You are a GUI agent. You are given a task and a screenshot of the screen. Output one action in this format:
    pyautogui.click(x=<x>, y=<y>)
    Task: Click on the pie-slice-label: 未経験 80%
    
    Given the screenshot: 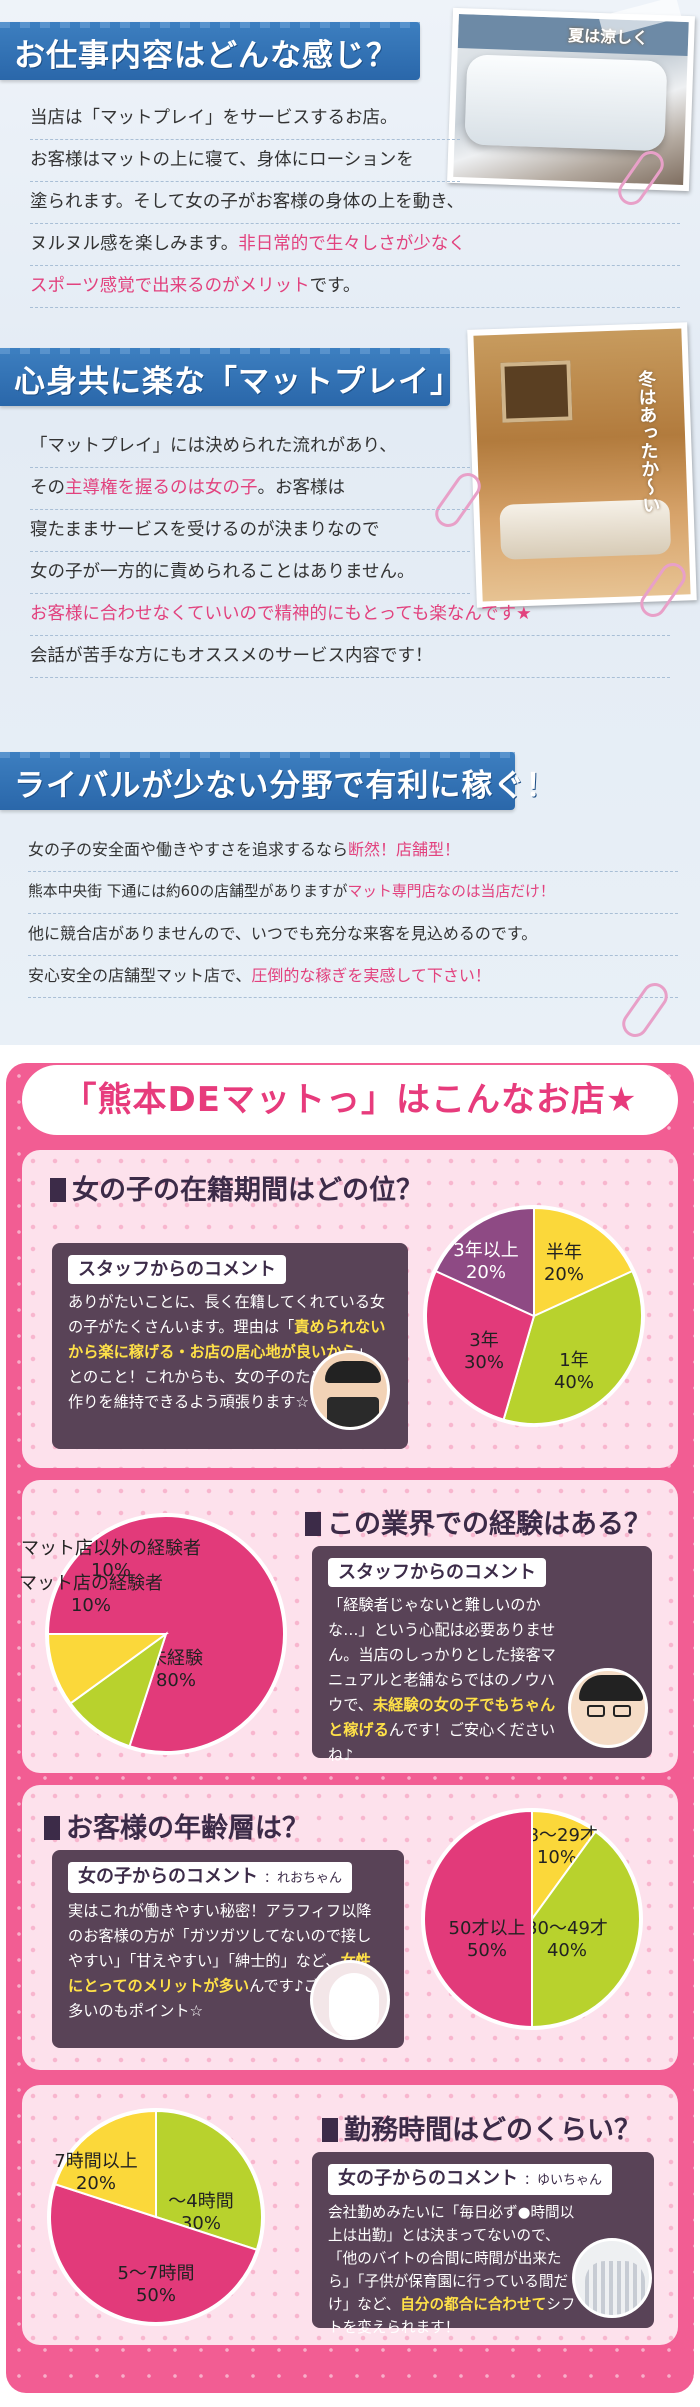 What is the action you would take?
    pyautogui.click(x=176, y=1669)
    